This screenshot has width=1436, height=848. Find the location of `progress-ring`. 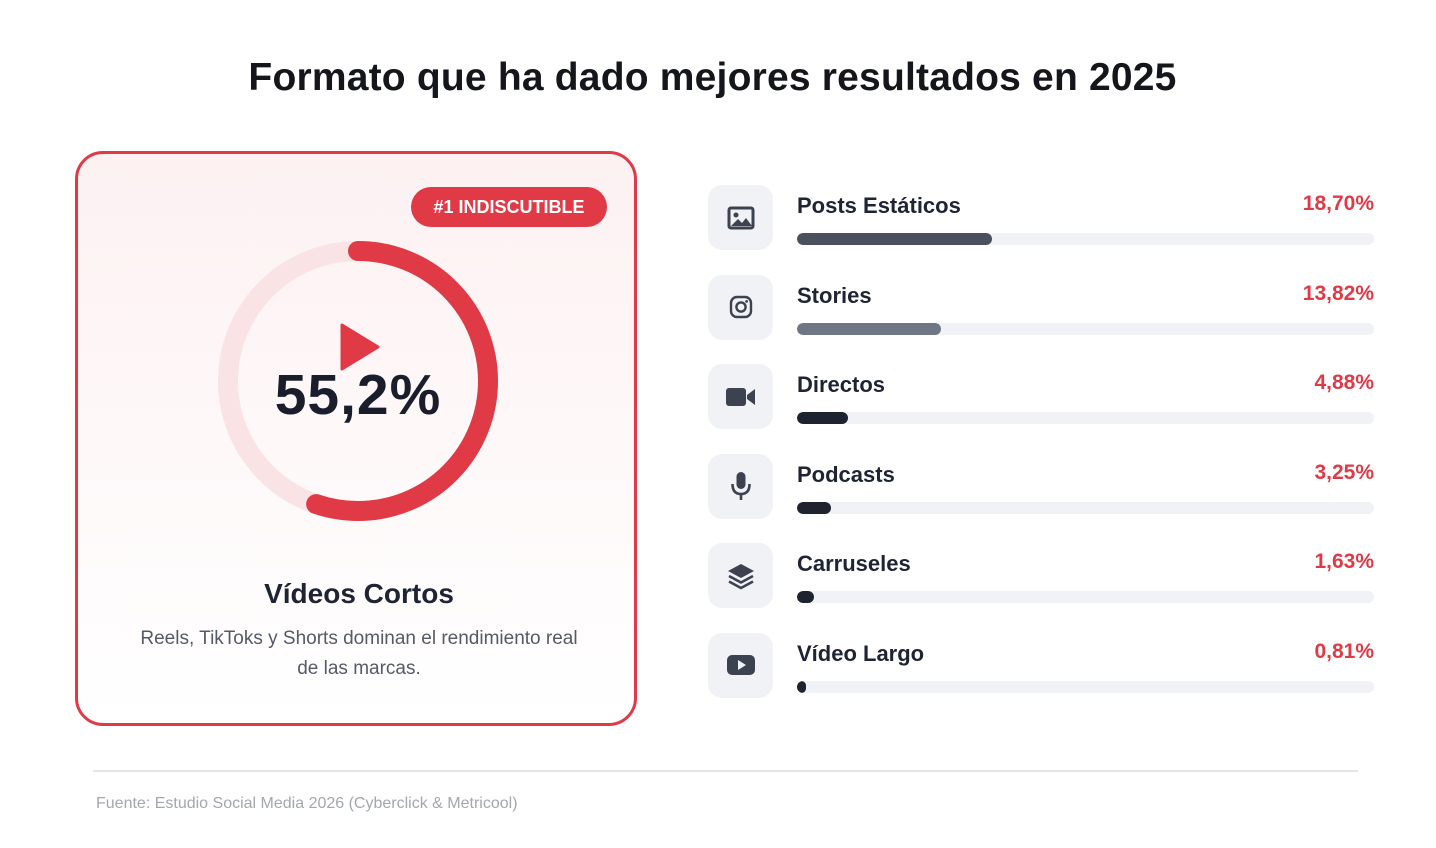

progress-ring is located at coordinates (358, 381).